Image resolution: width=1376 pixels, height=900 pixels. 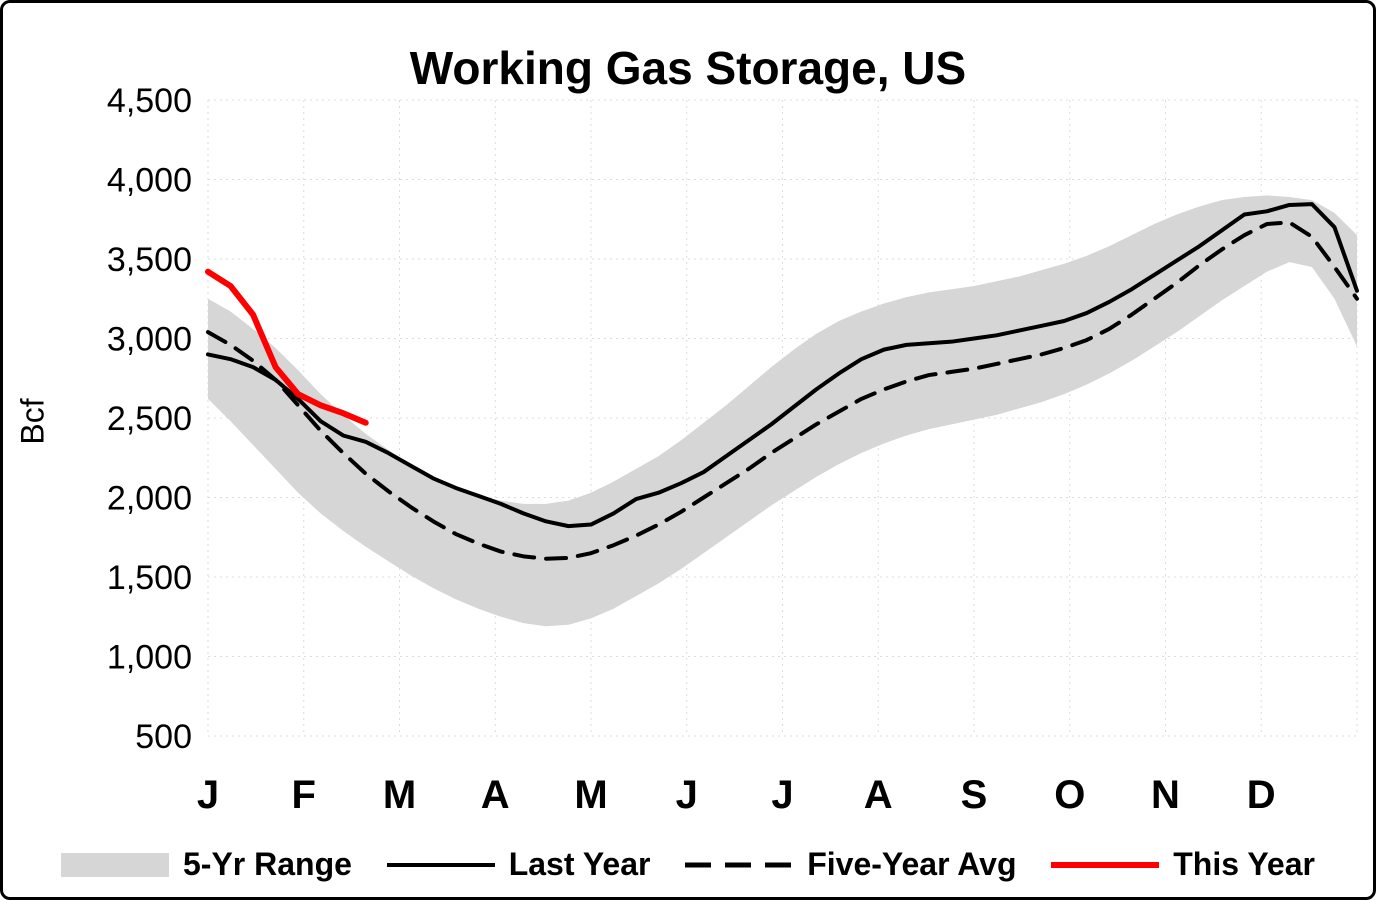 I want to click on x-tick-label: N, so click(x=1165, y=795).